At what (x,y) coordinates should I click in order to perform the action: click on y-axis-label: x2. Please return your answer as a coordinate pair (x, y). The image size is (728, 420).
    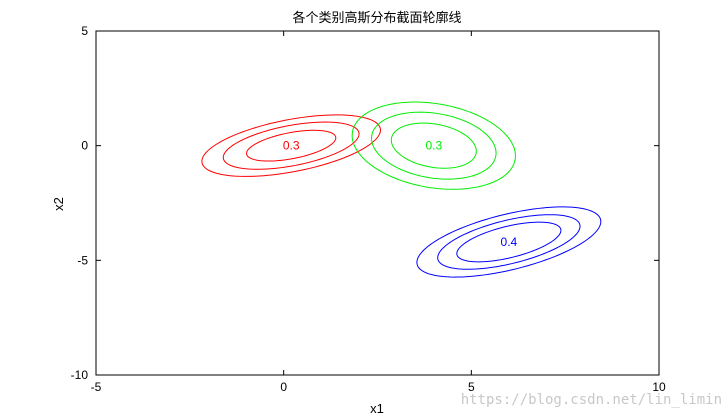
    Looking at the image, I should click on (58, 204).